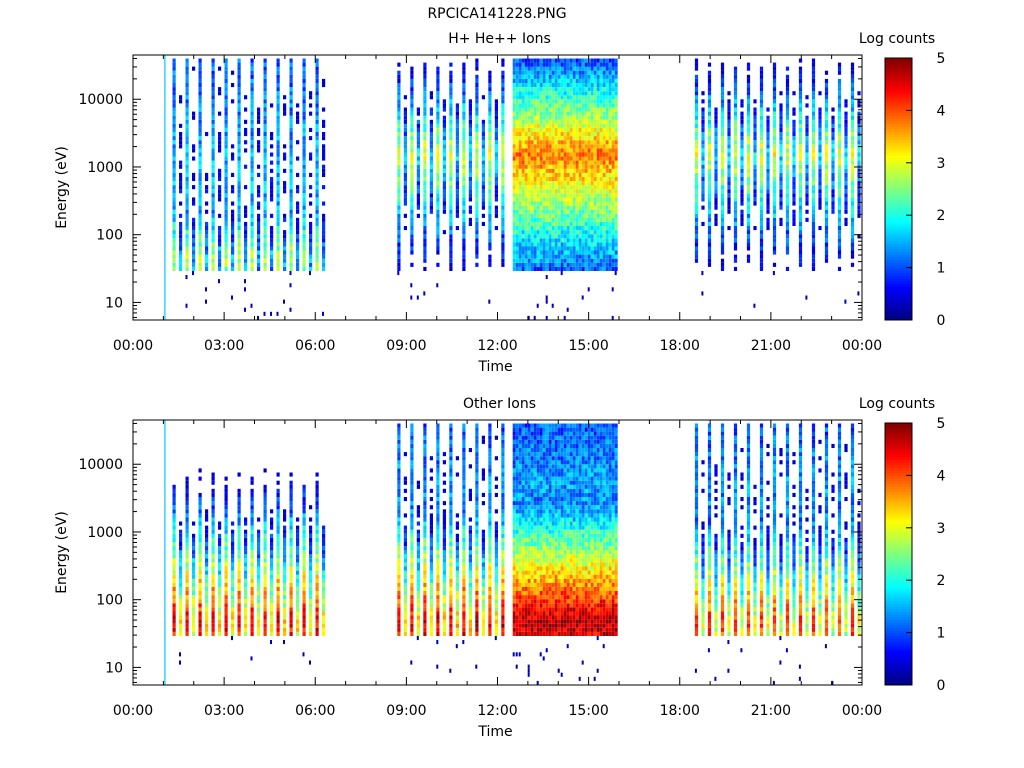 Image resolution: width=1024 pixels, height=768 pixels. What do you see at coordinates (898, 67) in the screenshot?
I see `colorbar-swatch` at bounding box center [898, 67].